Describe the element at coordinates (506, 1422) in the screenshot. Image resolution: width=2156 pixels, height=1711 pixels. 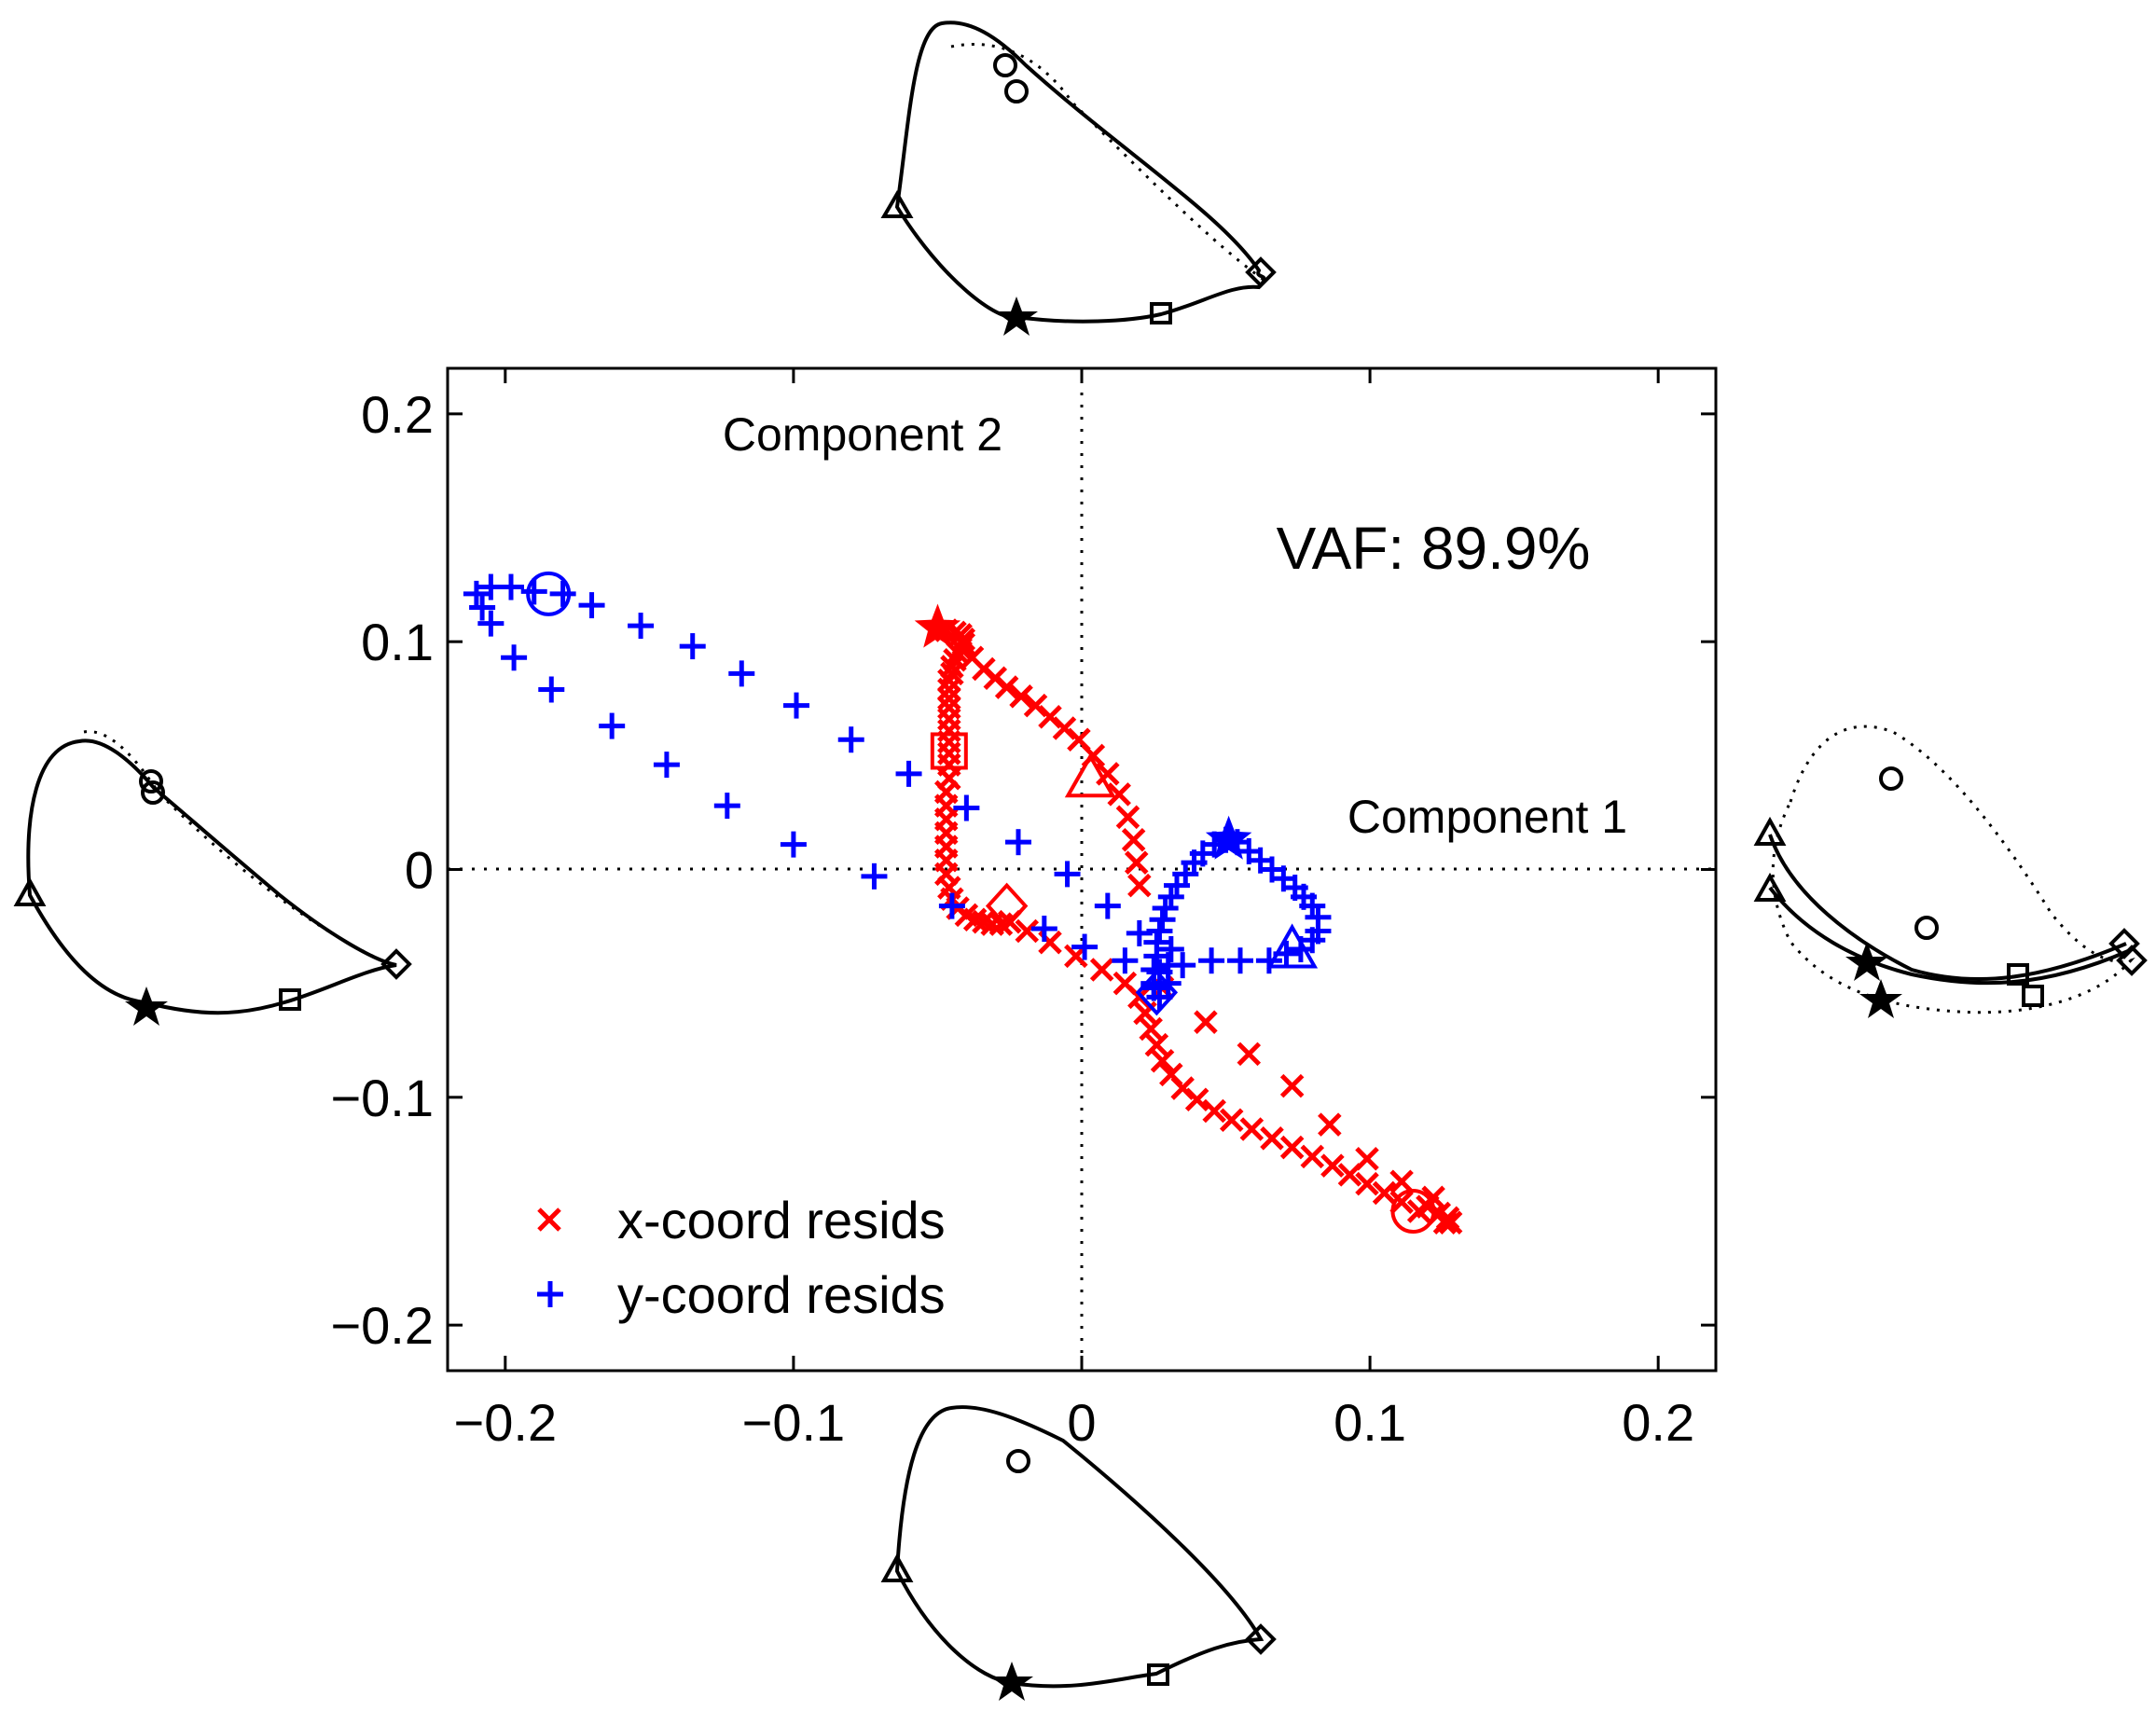
I see `x-tick-label: −0.2` at that location.